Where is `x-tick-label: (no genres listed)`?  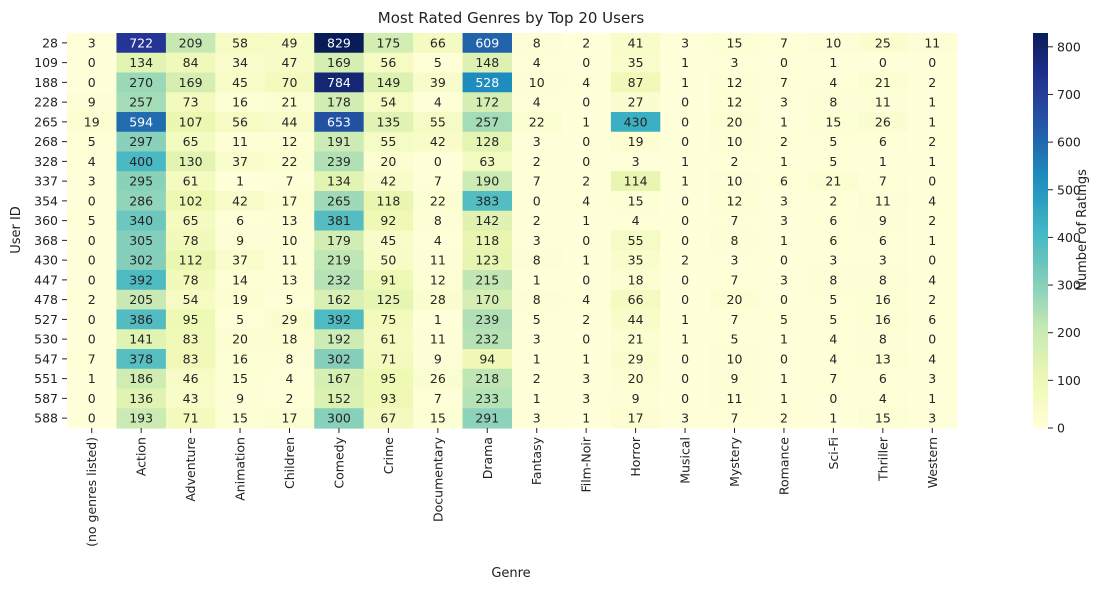 x-tick-label: (no genres listed) is located at coordinates (91, 492).